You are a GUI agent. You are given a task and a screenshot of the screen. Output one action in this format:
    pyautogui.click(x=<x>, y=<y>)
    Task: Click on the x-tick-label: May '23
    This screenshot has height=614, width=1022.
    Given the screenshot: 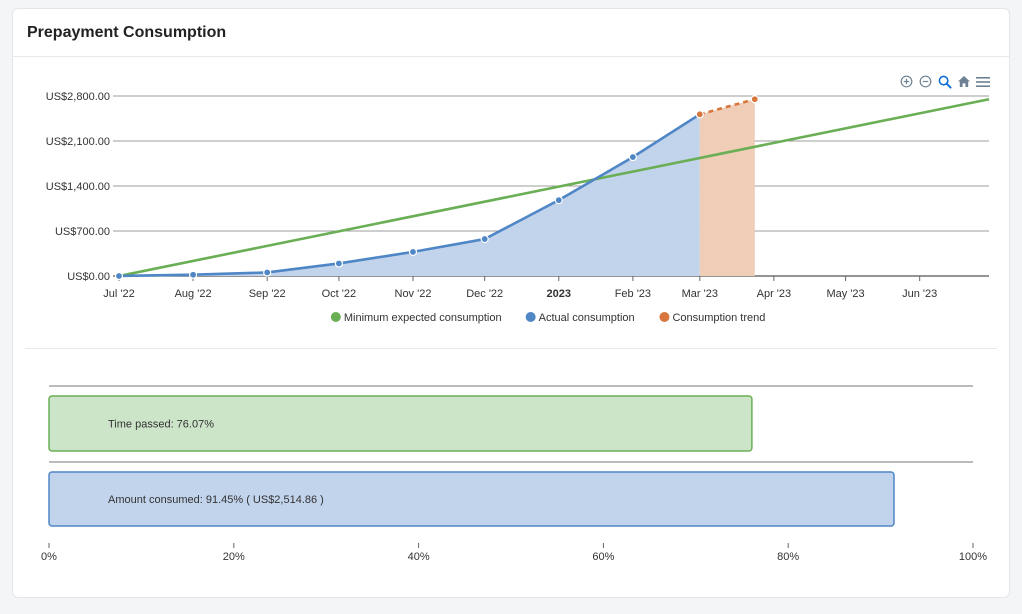 What is the action you would take?
    pyautogui.click(x=845, y=294)
    